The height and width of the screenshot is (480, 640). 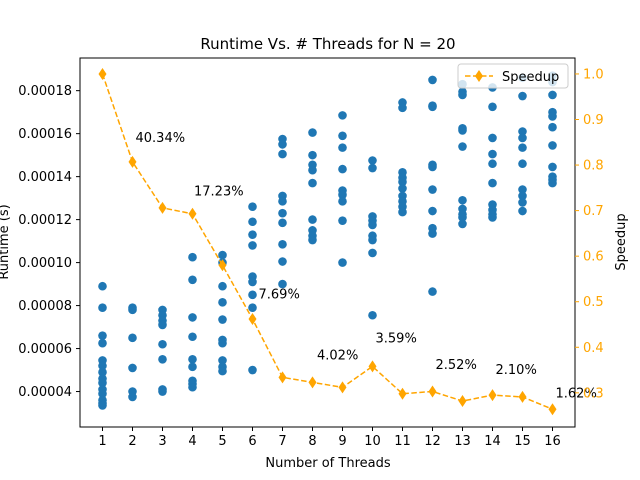 I want to click on legend: Speedup, so click(x=513, y=76).